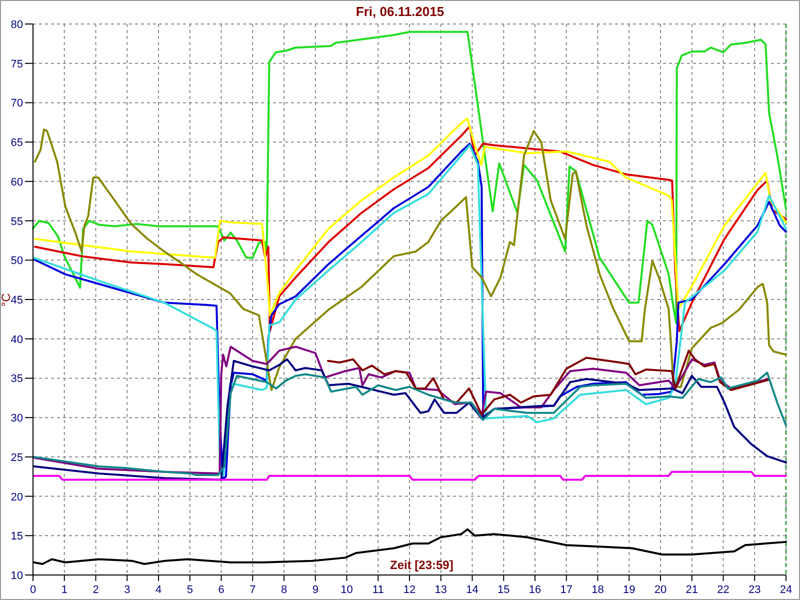 Image resolution: width=800 pixels, height=600 pixels. Describe the element at coordinates (566, 590) in the screenshot. I see `x-tick-label: 17` at that location.